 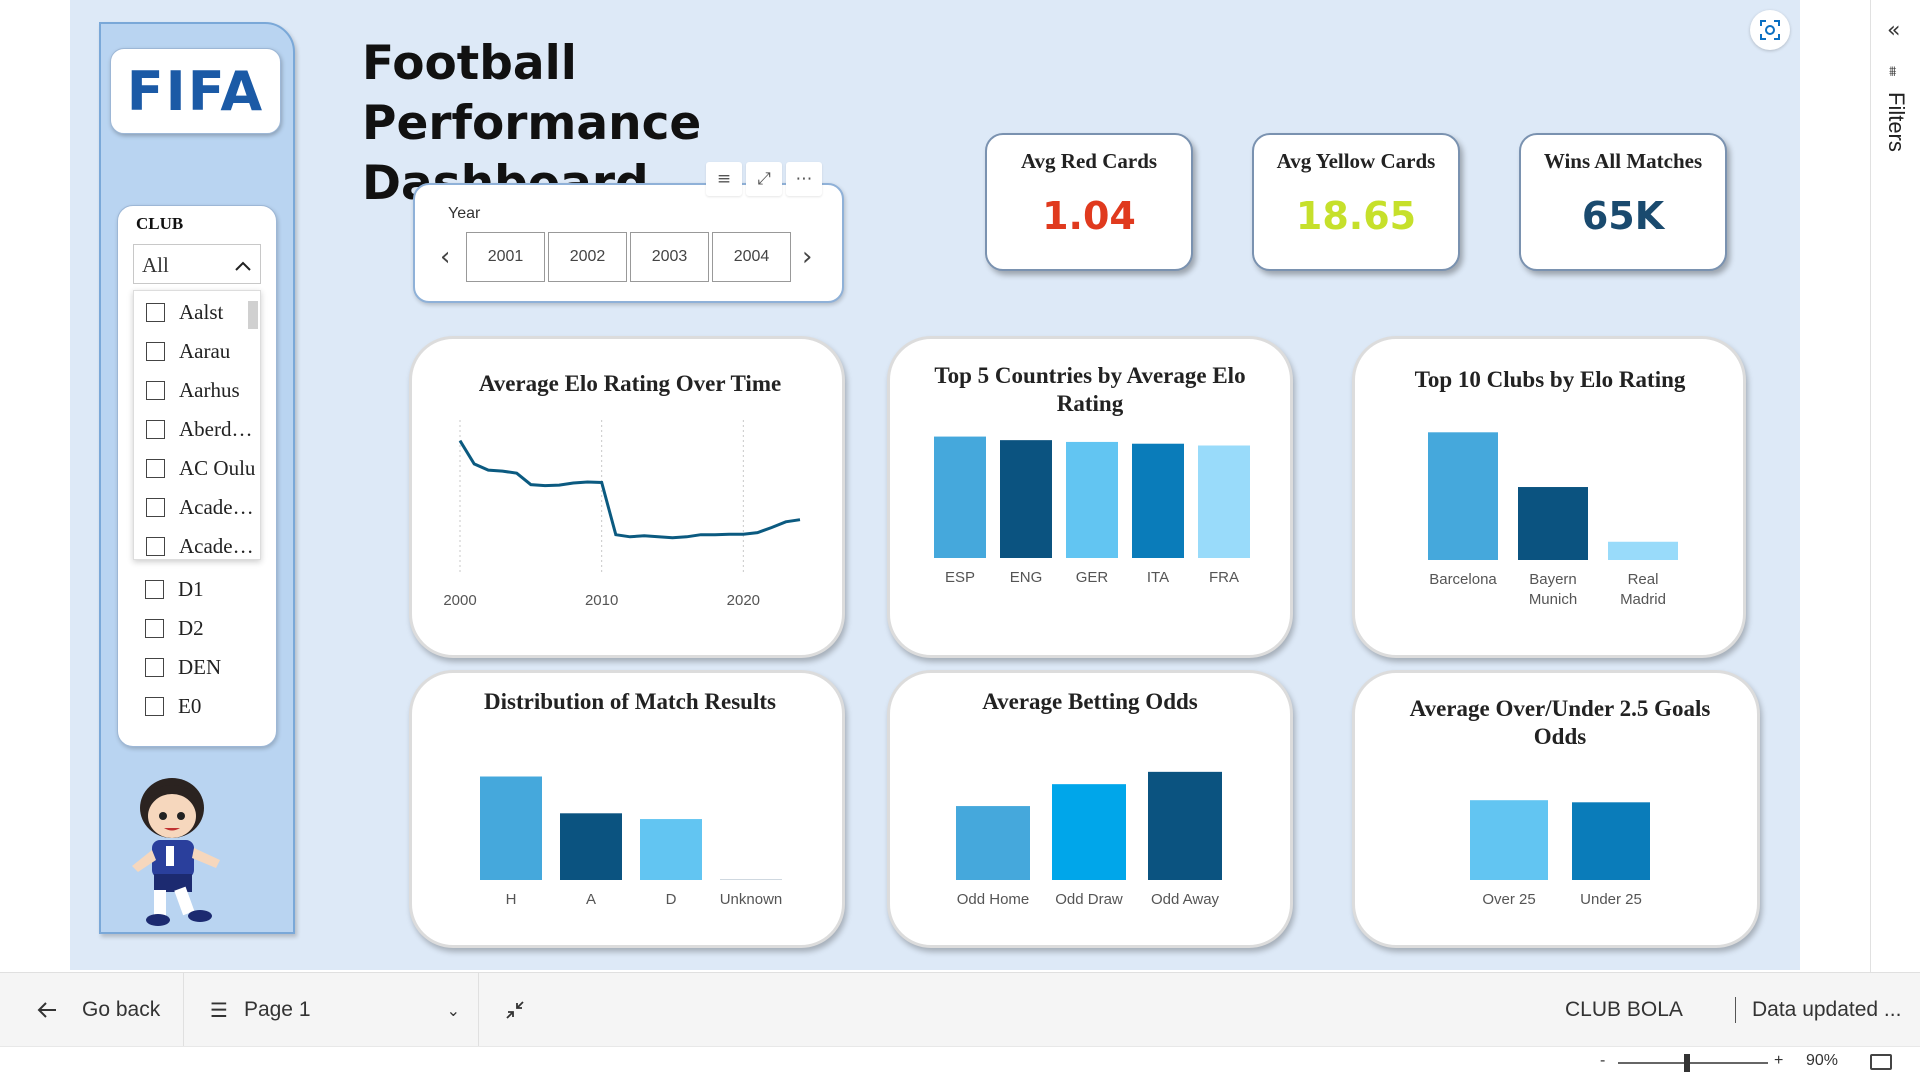 What do you see at coordinates (669, 257) in the screenshot?
I see `year-button-2003: 2003` at bounding box center [669, 257].